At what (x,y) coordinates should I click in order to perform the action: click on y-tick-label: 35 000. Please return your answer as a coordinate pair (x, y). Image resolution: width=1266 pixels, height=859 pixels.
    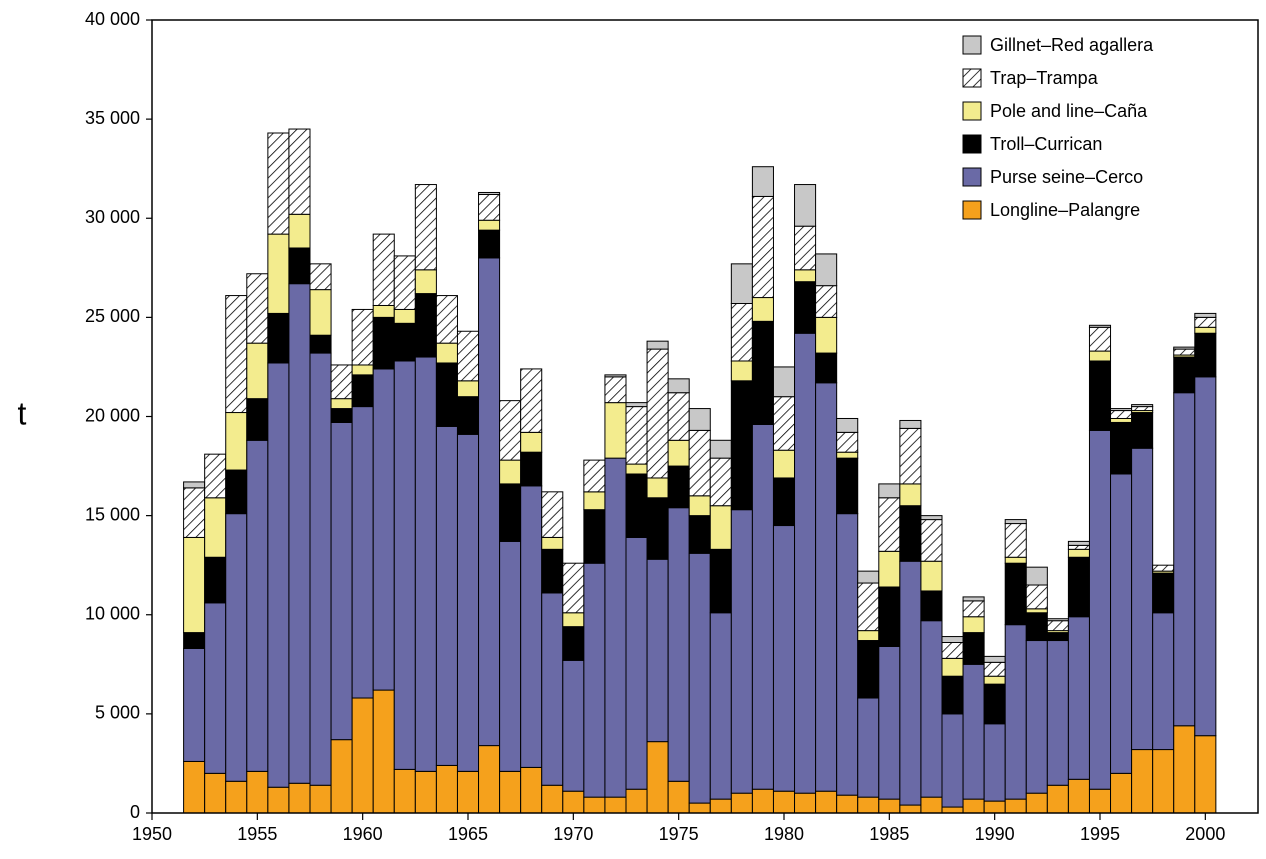
    Looking at the image, I should click on (112, 118).